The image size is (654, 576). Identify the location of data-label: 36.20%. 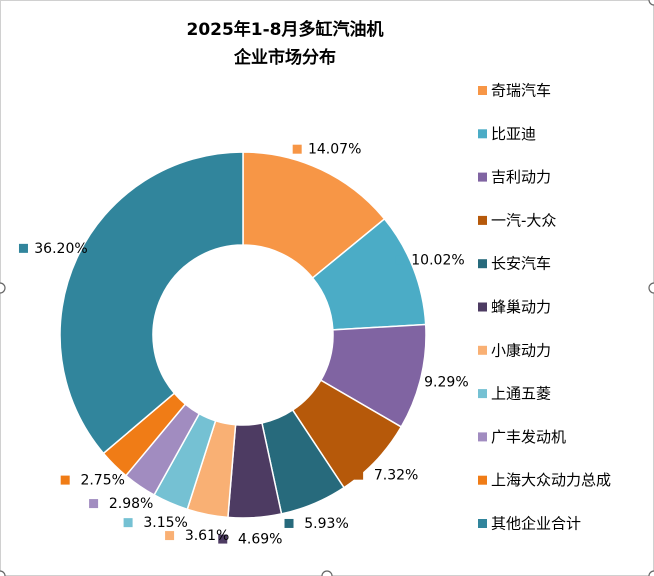
(60, 249).